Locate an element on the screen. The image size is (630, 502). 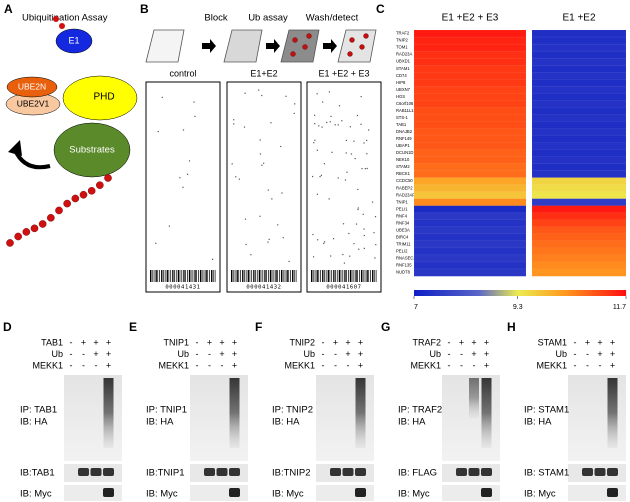
panel-letter: C is located at coordinates (380, 9).